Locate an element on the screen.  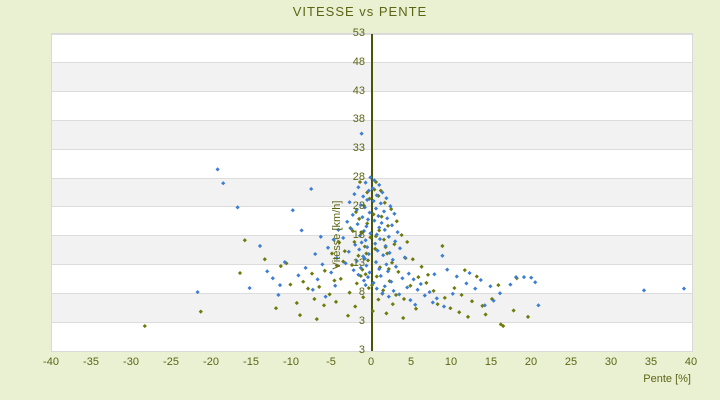
x-tick-label: 5 is located at coordinates (411, 362).